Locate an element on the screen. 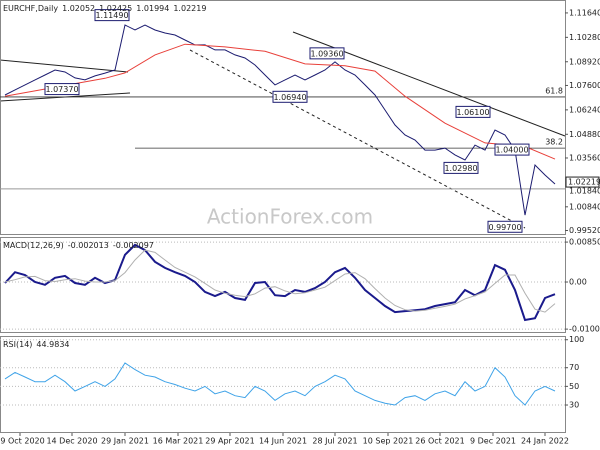 Image resolution: width=600 pixels, height=450 pixels. y-tick-label: 0.99520 is located at coordinates (584, 230).